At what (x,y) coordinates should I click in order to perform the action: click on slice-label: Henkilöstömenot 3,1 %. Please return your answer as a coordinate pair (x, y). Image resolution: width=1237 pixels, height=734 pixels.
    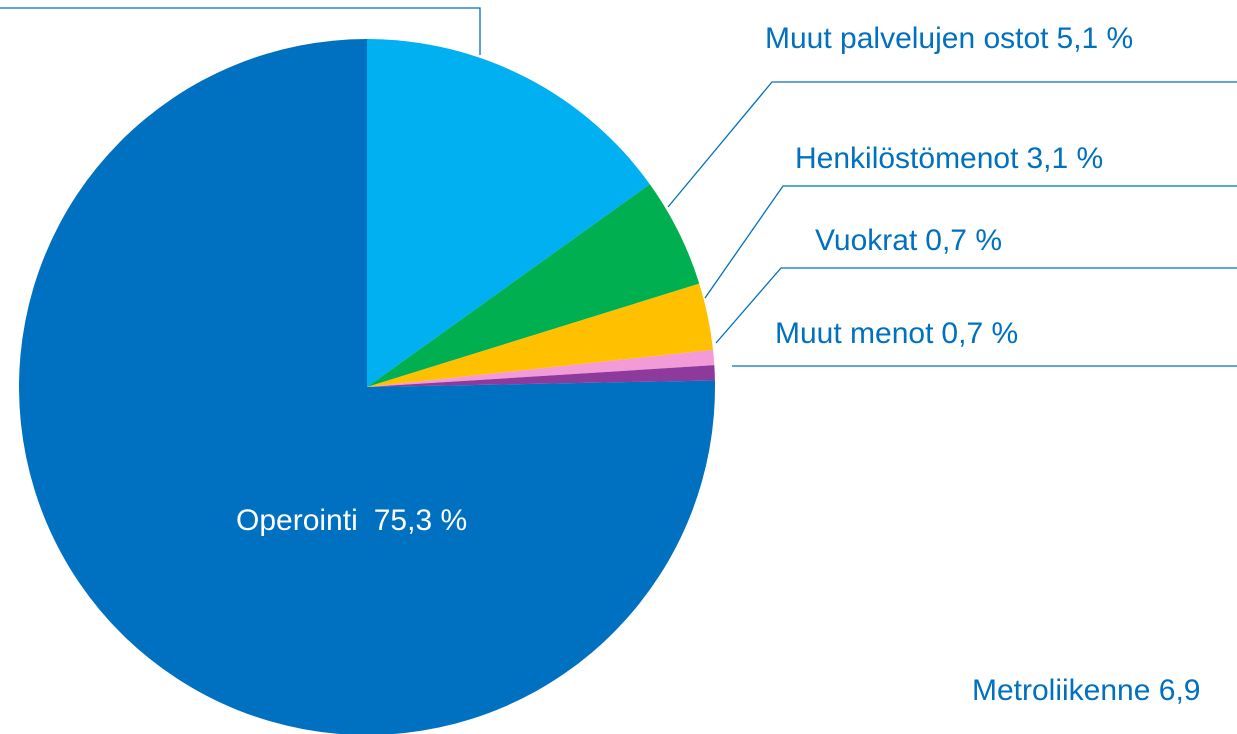
    Looking at the image, I should click on (949, 158).